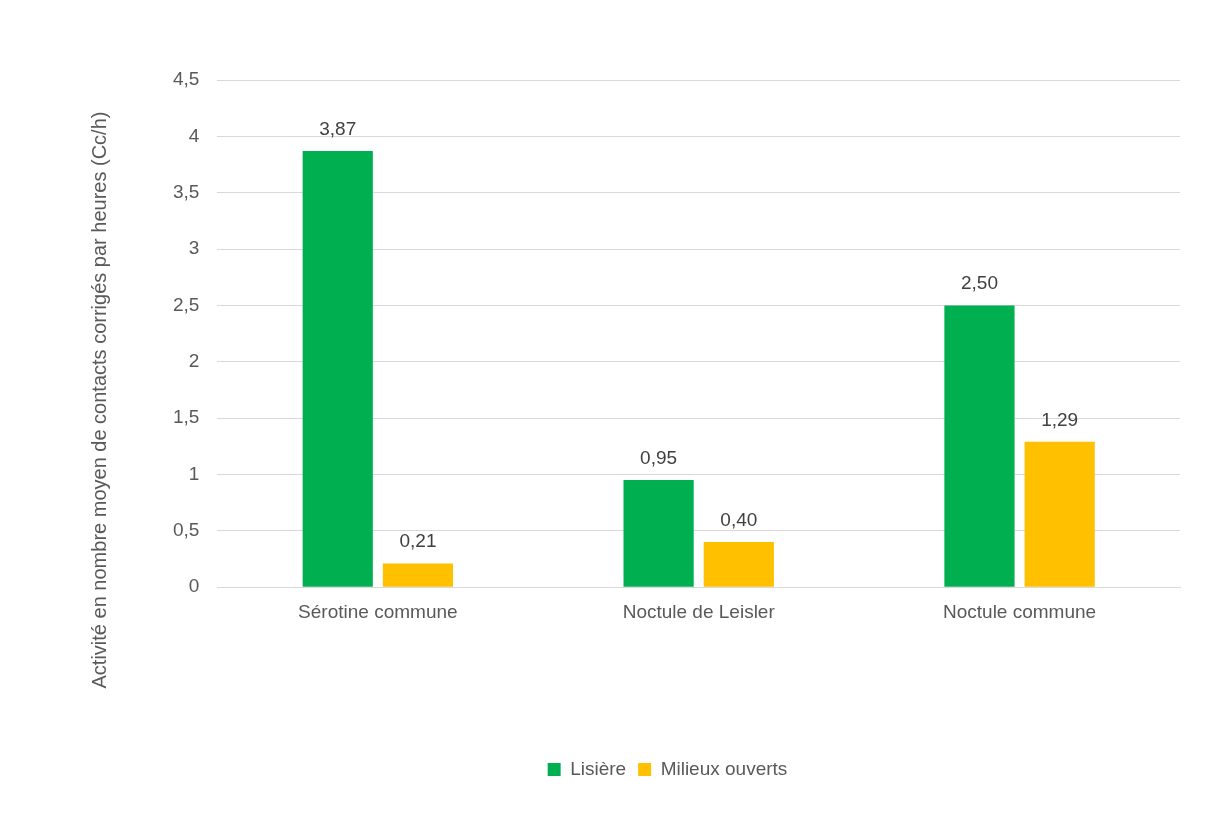 The height and width of the screenshot is (834, 1215). I want to click on y-tick-label: 3, so click(194, 248).